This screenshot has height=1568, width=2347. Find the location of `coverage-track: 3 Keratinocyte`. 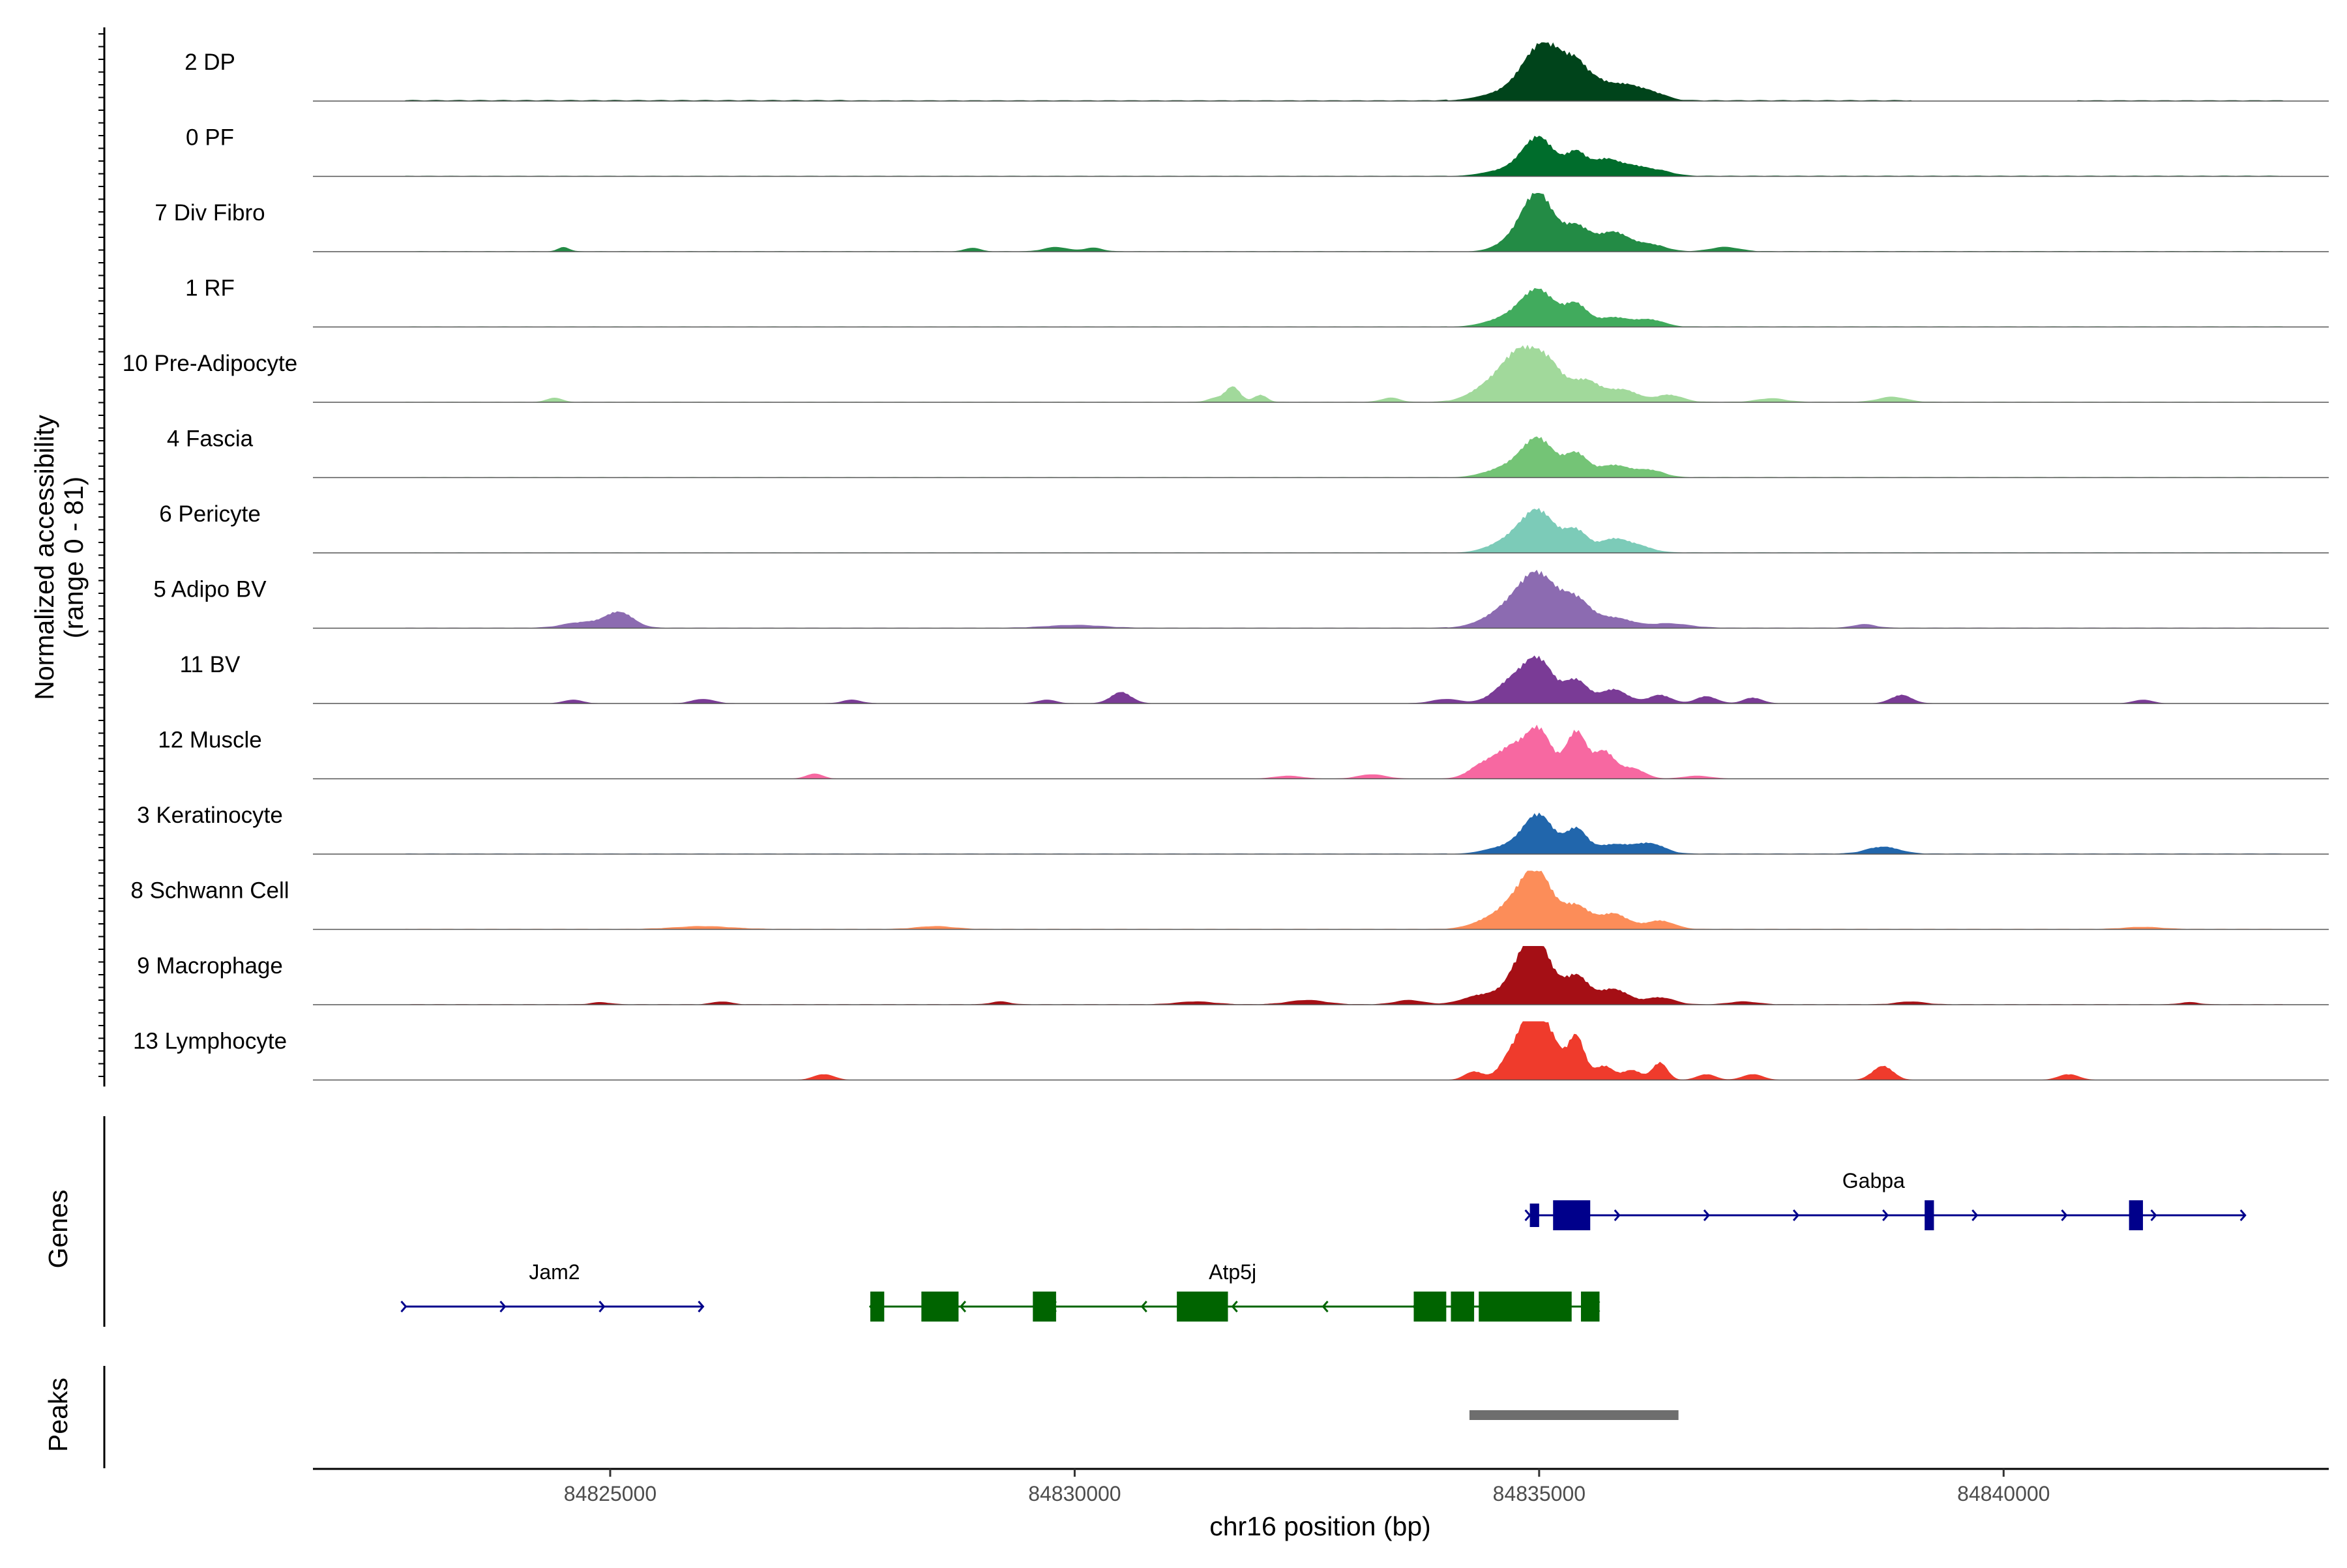

coverage-track: 3 Keratinocyte is located at coordinates (1233, 829).